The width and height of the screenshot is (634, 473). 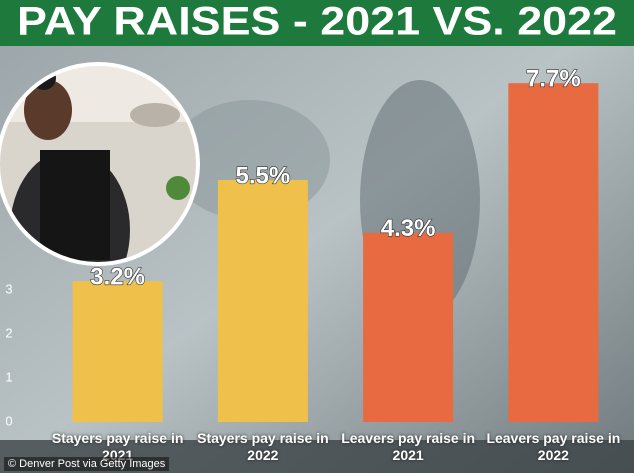 What do you see at coordinates (553, 446) in the screenshot?
I see `x-tick-label: Leavers pay raise in 2022` at bounding box center [553, 446].